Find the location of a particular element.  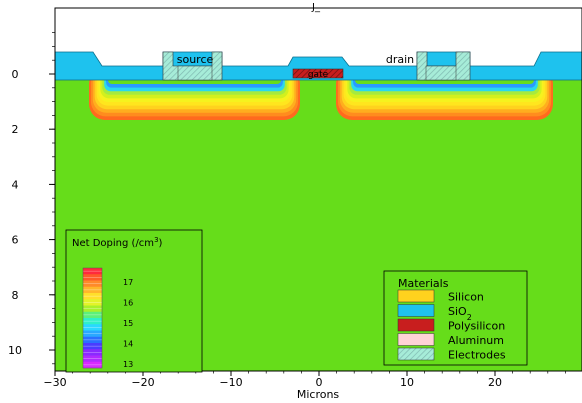

doping-bar-frame is located at coordinates (92, 318).